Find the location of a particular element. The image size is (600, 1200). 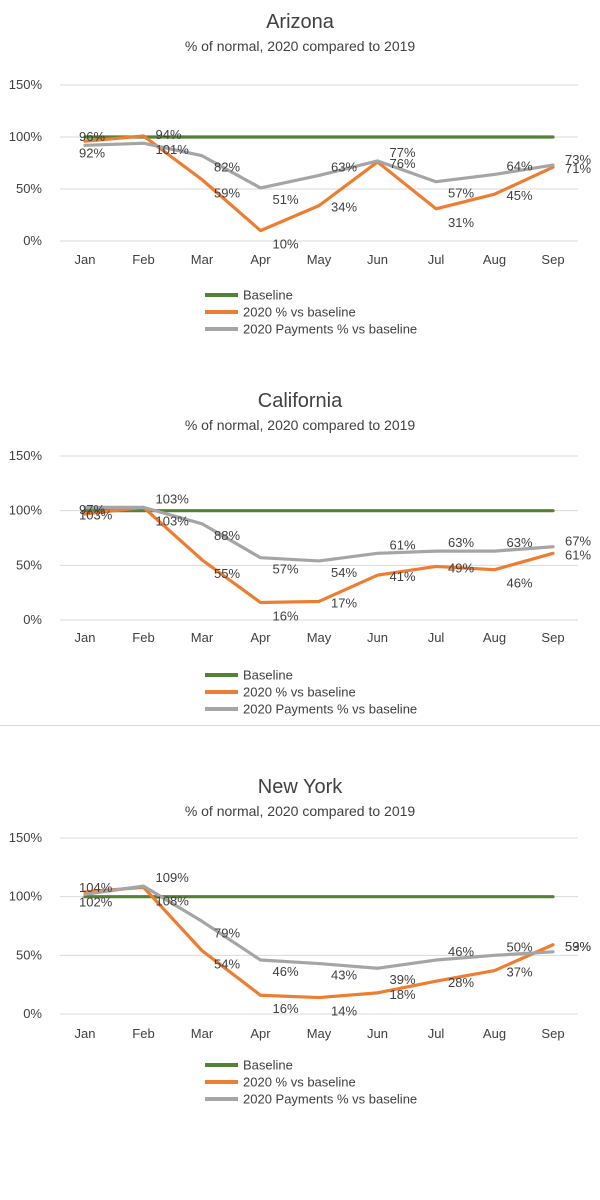

data-label: 17% is located at coordinates (344, 602).